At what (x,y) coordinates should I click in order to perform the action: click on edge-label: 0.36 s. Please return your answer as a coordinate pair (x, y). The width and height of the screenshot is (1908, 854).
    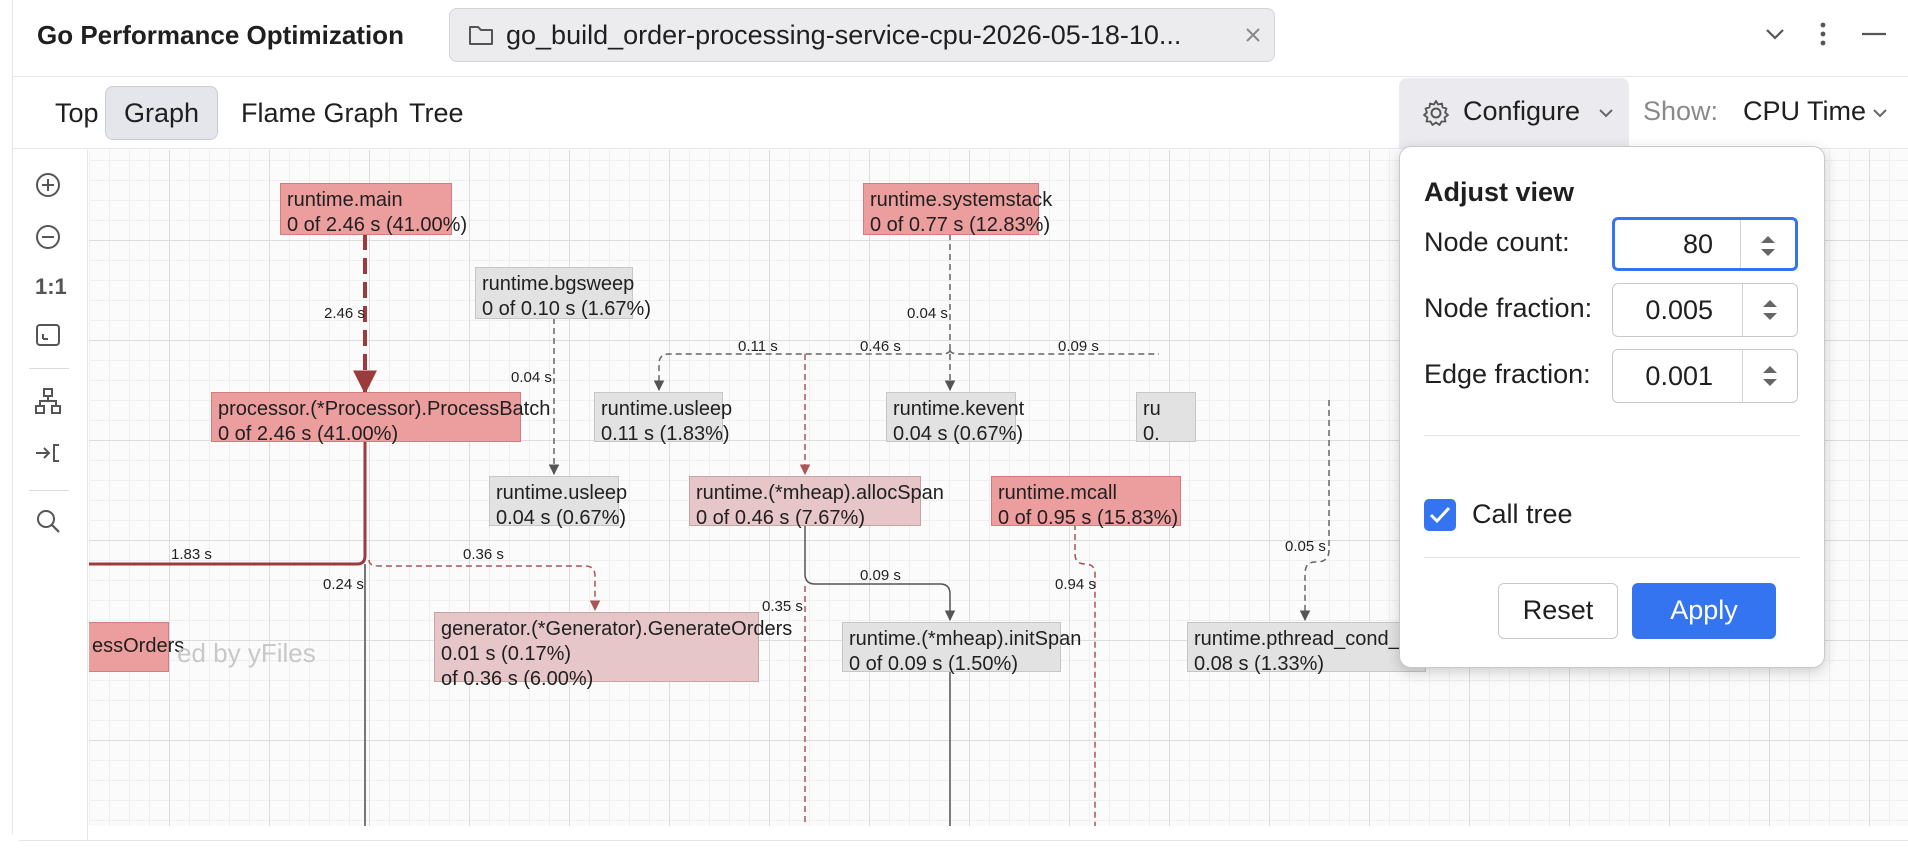
    Looking at the image, I should click on (483, 554).